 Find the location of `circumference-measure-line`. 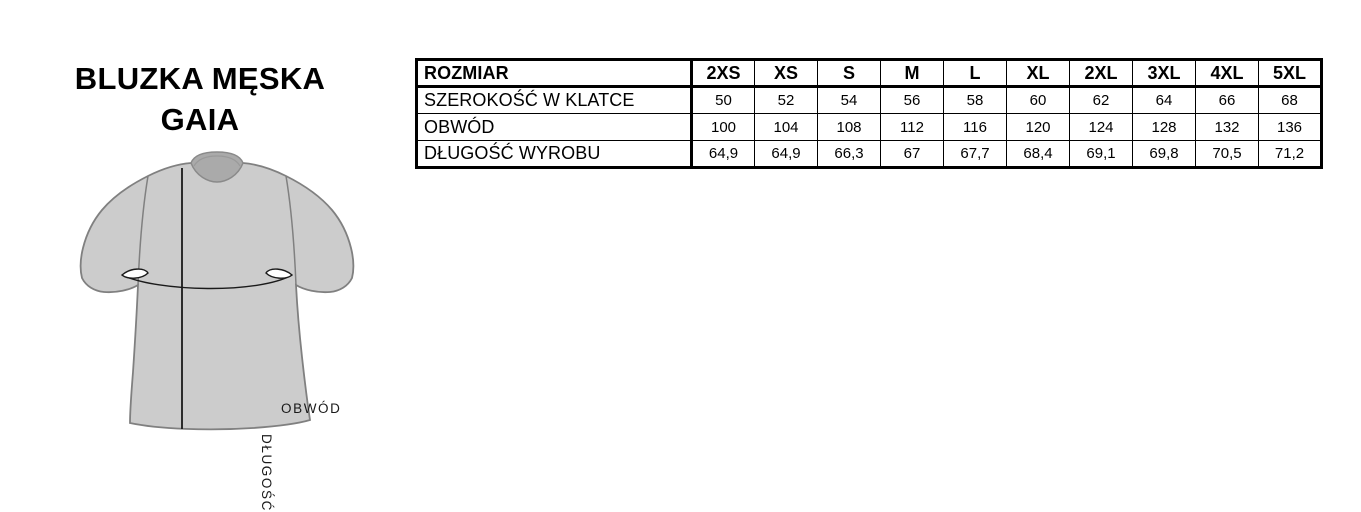

circumference-measure-line is located at coordinates (207, 279).